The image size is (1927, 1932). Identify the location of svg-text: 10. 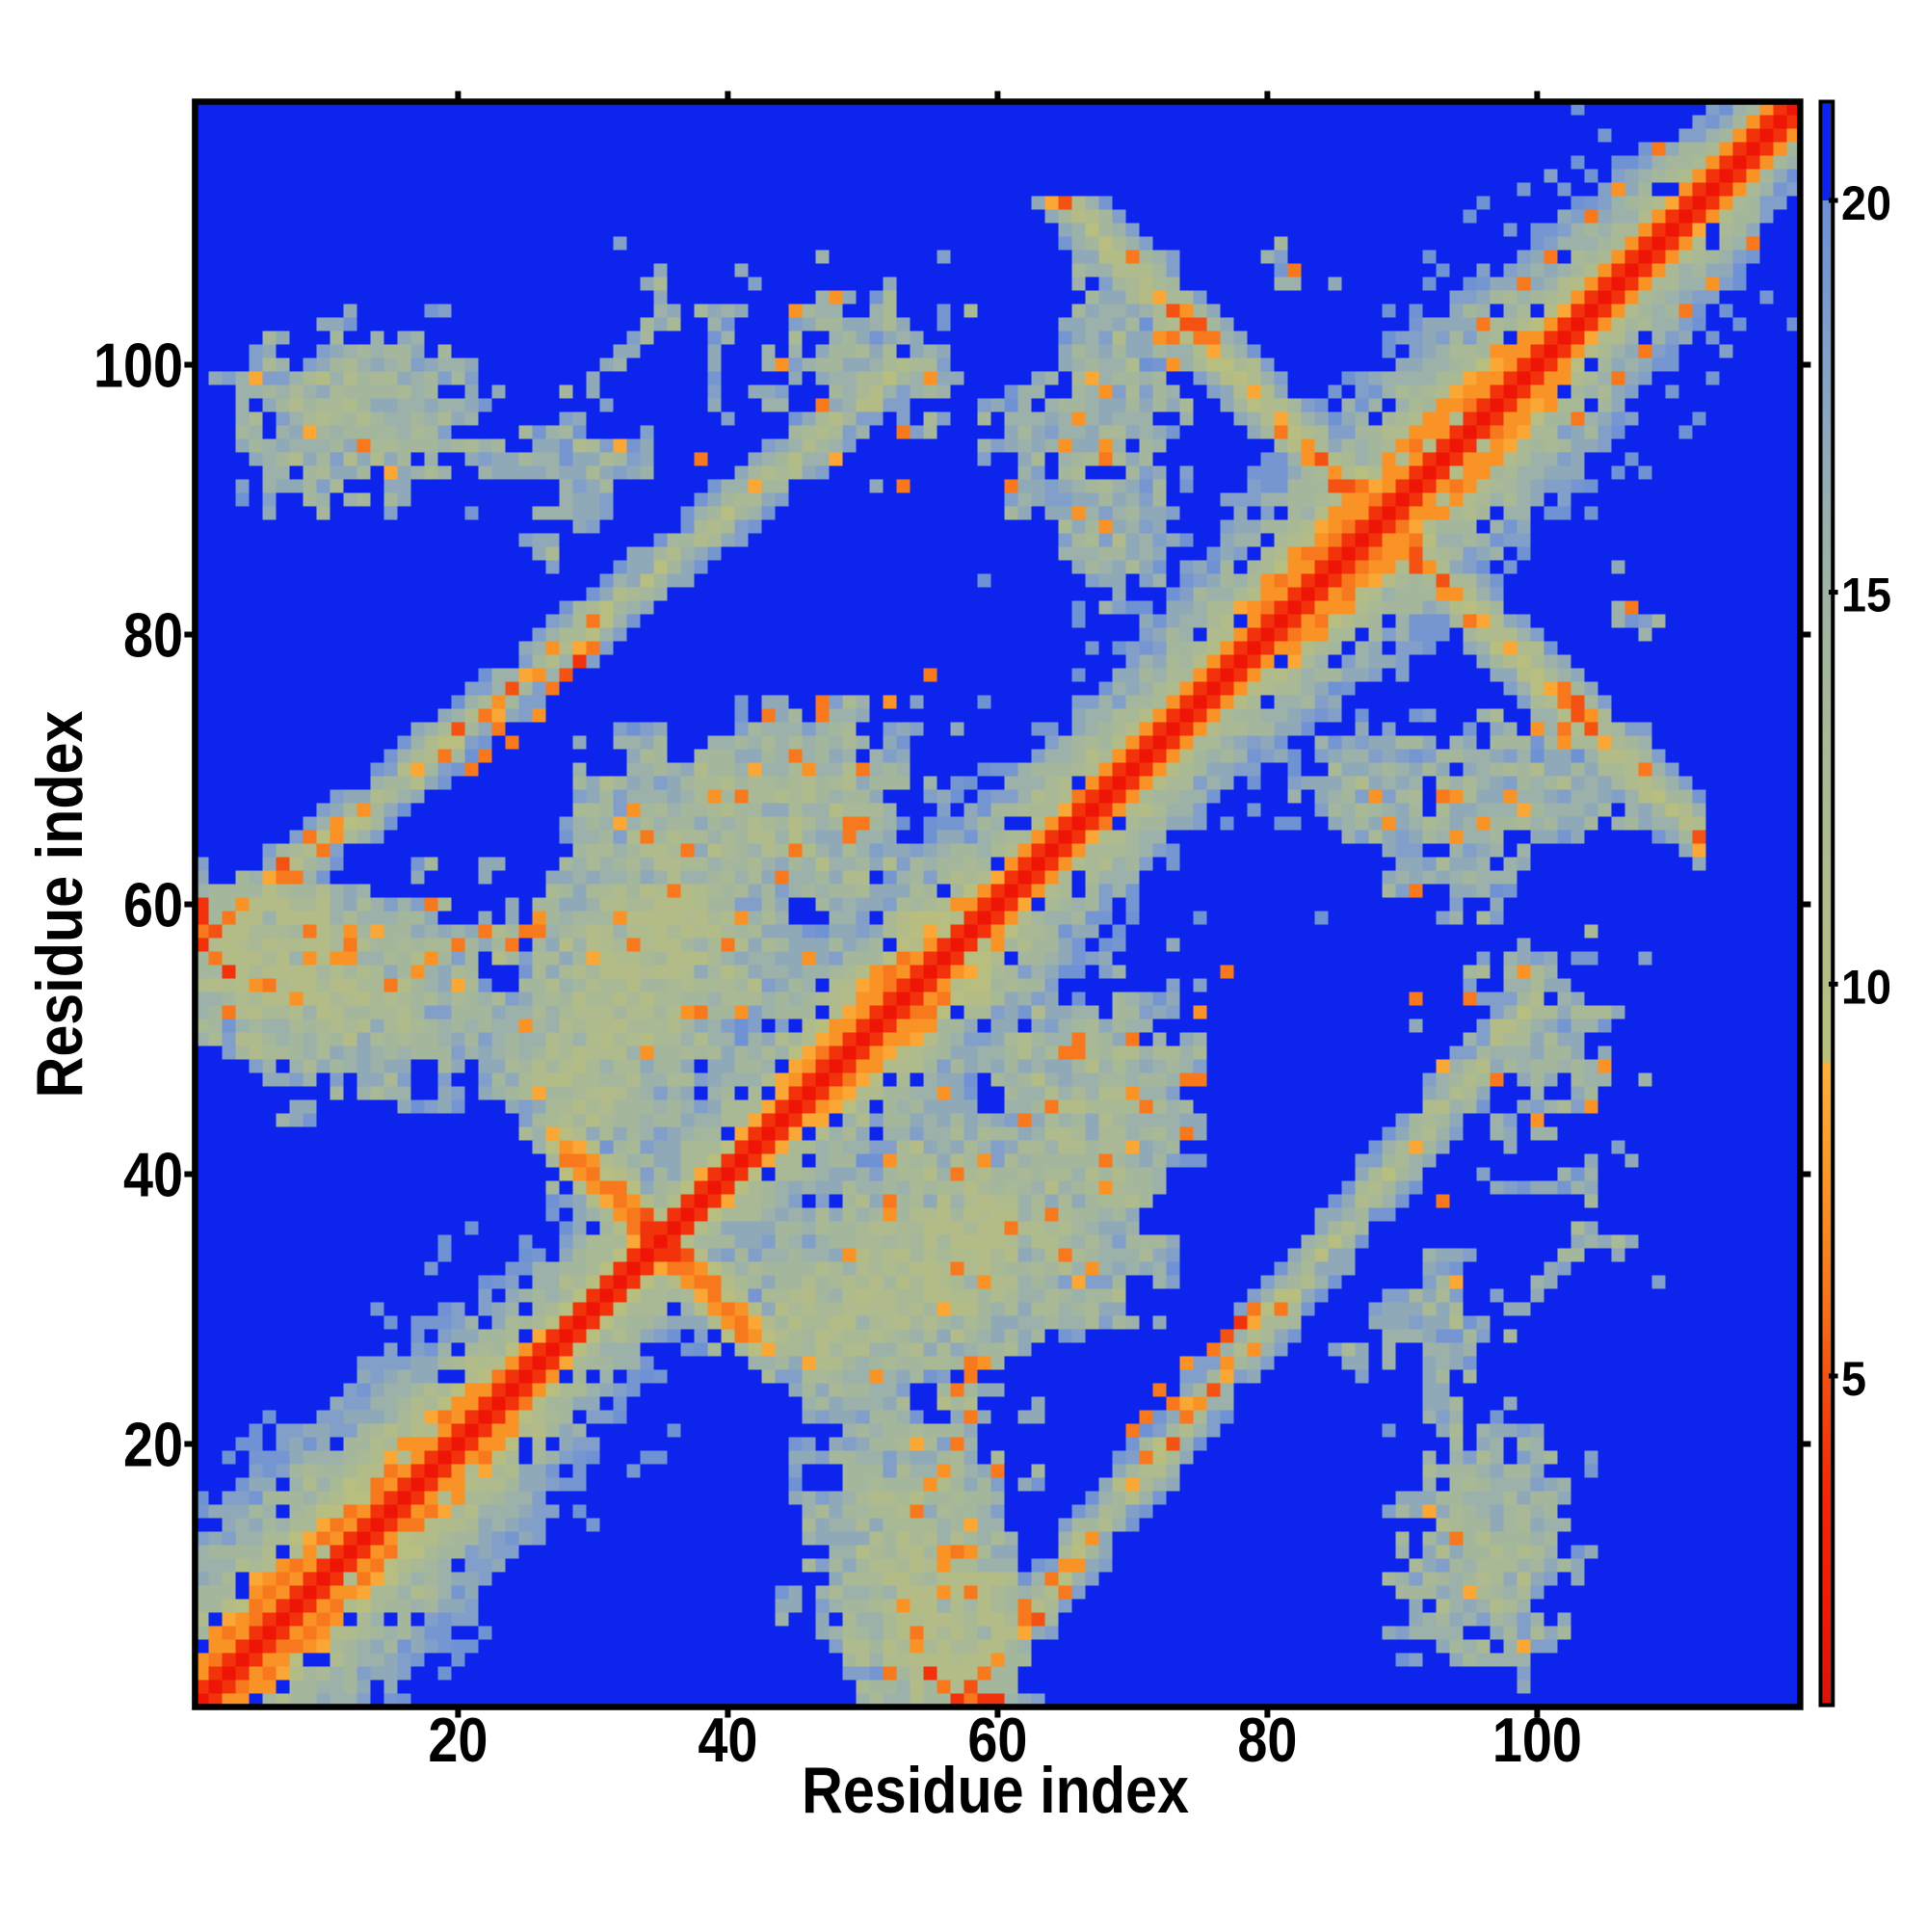
(1866, 987).